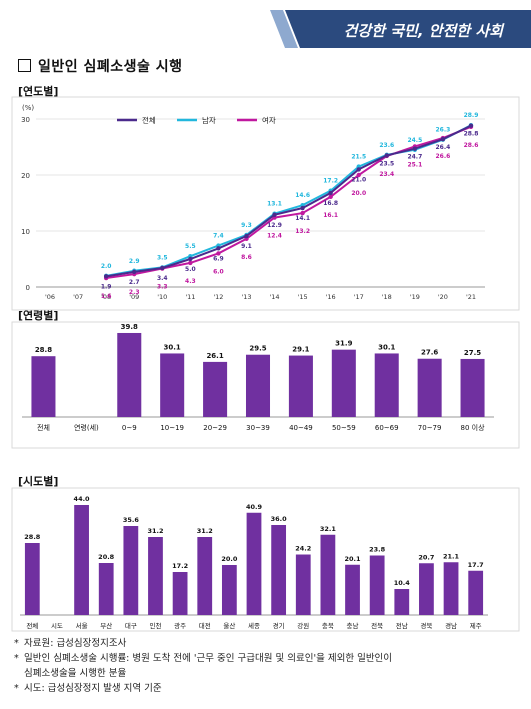 This screenshot has height=709, width=531. What do you see at coordinates (106, 296) in the screenshot?
I see `data-label-2: 1.6` at bounding box center [106, 296].